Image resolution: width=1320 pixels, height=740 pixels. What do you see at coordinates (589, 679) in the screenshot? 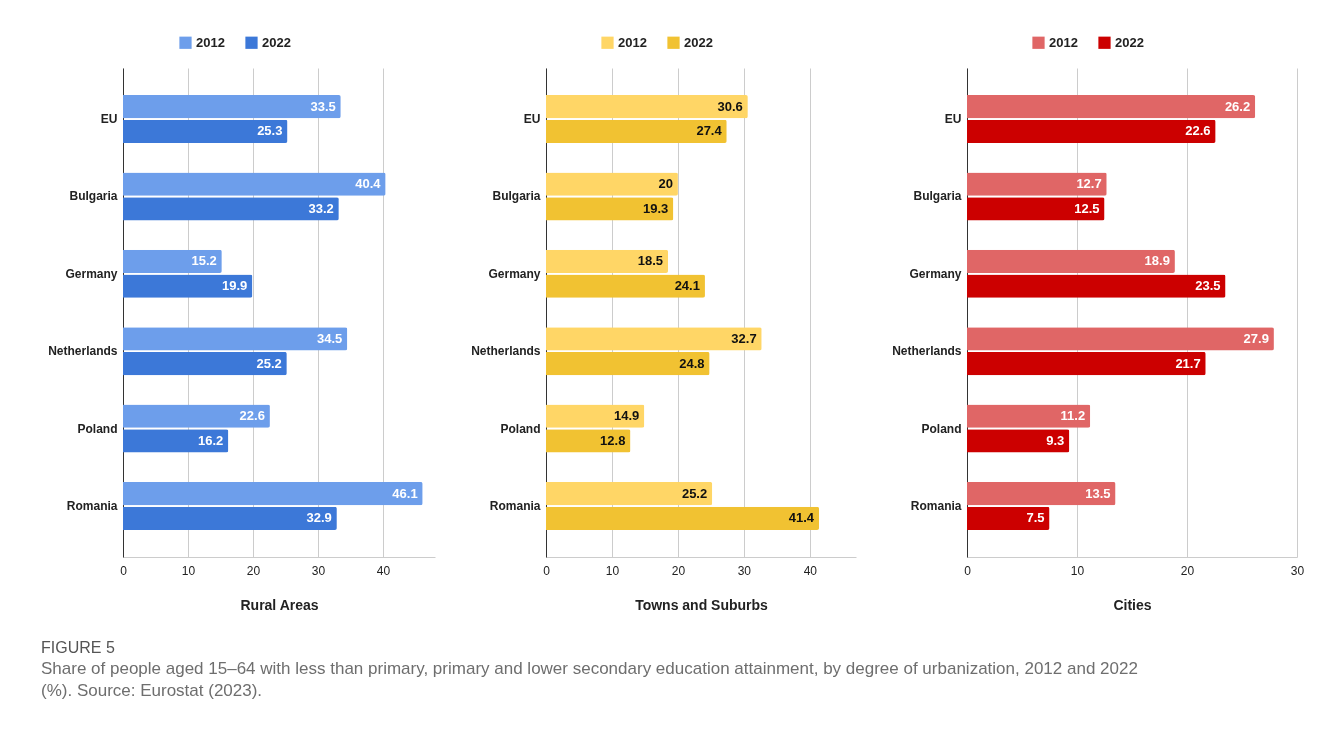
I see `text: Share of people aged 15–64 with less than primary, primary and lower secondary education attainment, by degree of urbanization, 2012 and 2022 (%). Source: Eurostat (2023).` at bounding box center [589, 679].